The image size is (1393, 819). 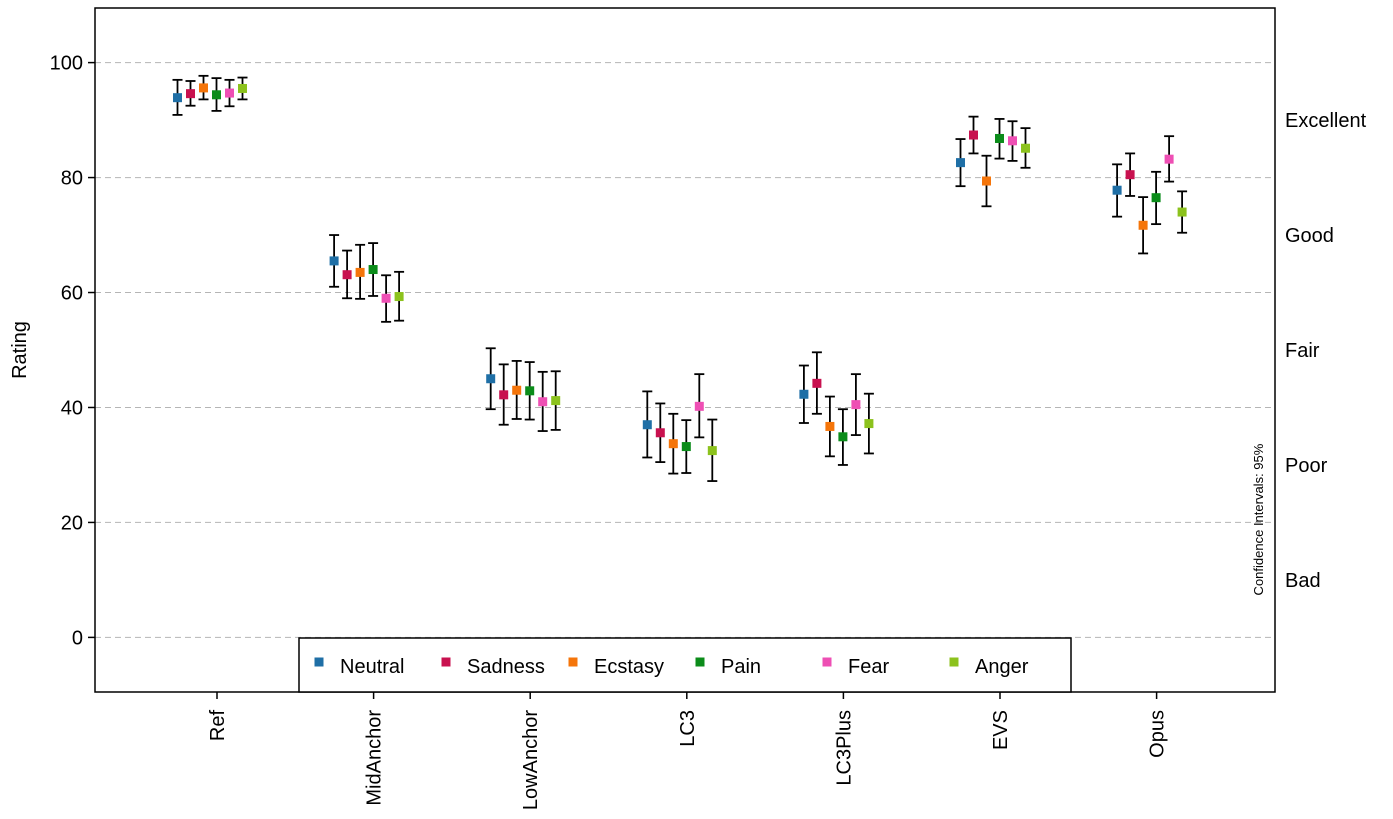 I want to click on legend-item: Fear, so click(x=855, y=667).